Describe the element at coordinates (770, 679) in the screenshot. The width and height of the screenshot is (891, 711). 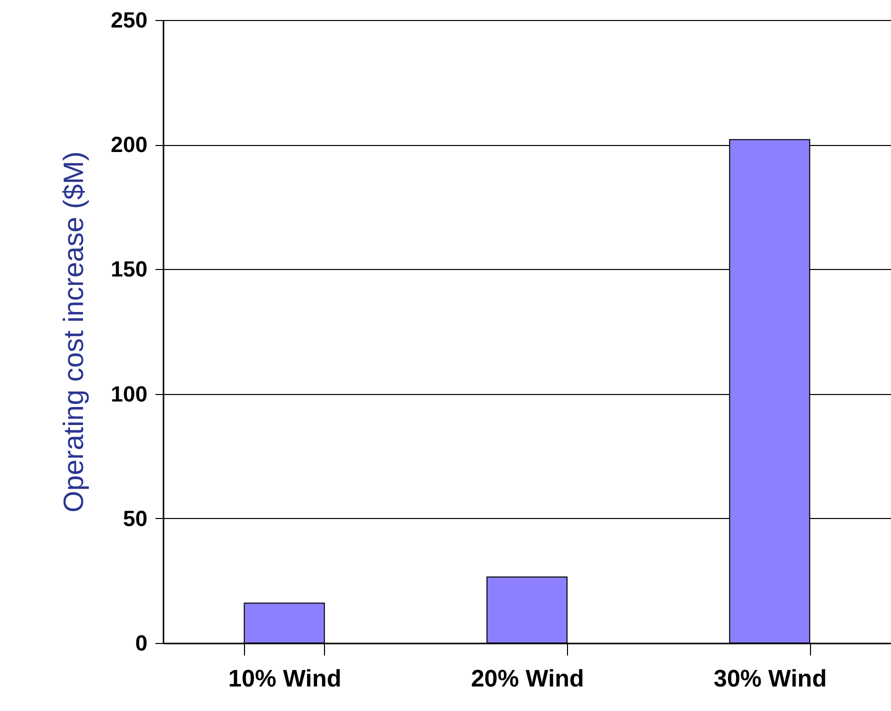
I see `x-tick-label: 30% Wind` at that location.